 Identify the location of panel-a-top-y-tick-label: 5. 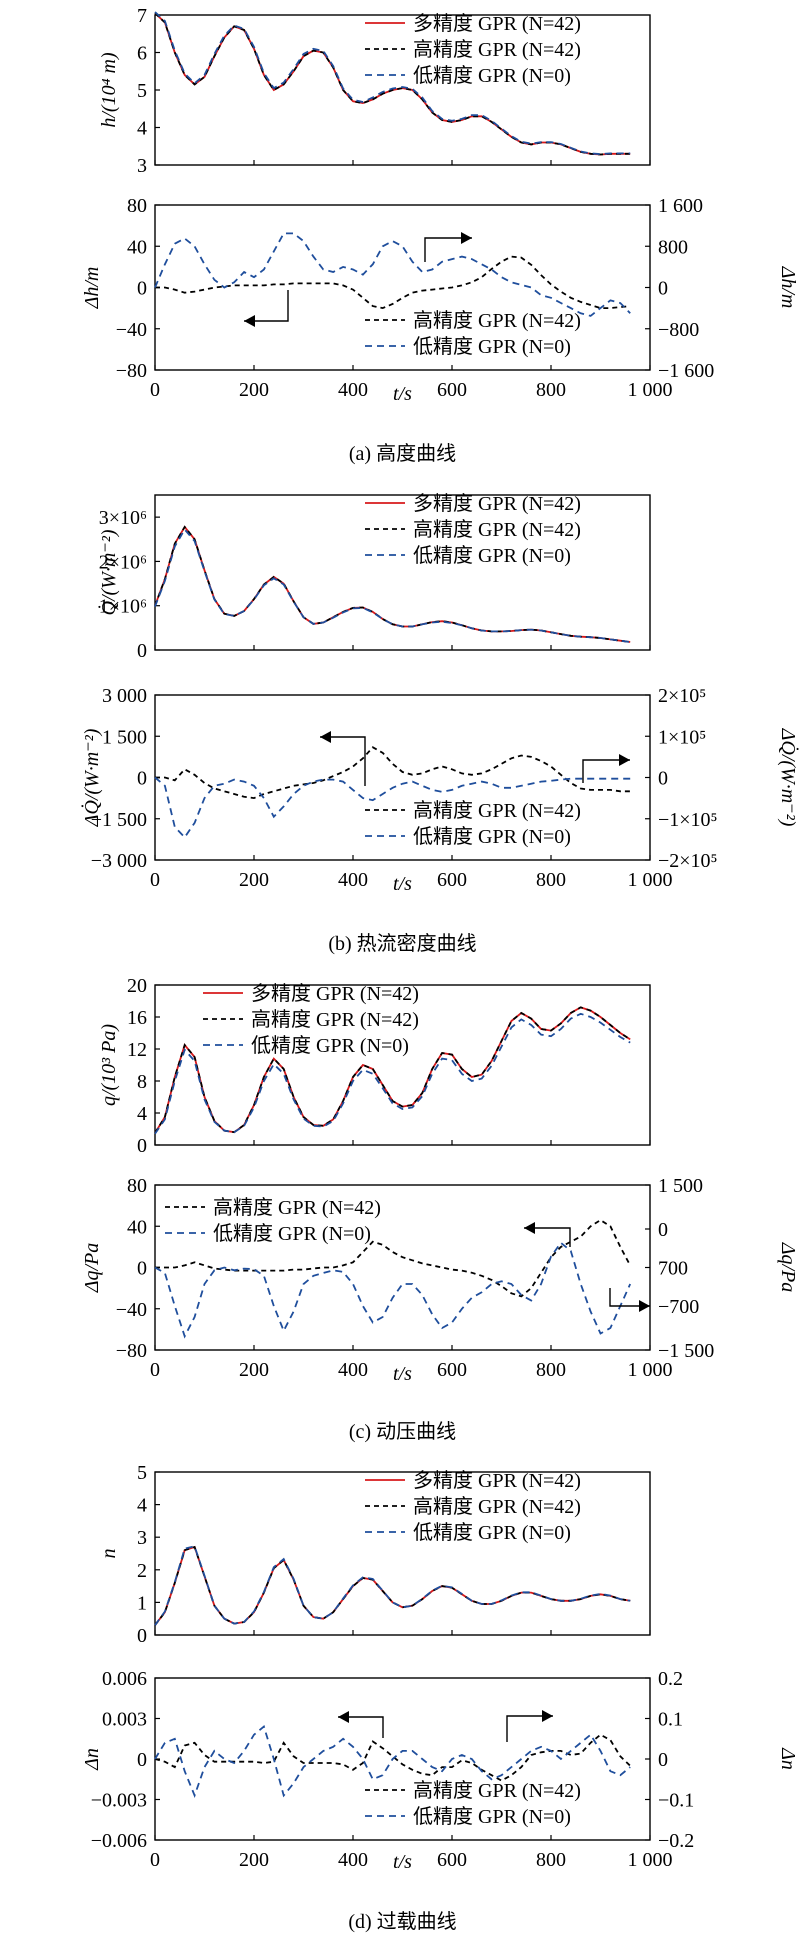
(142, 91).